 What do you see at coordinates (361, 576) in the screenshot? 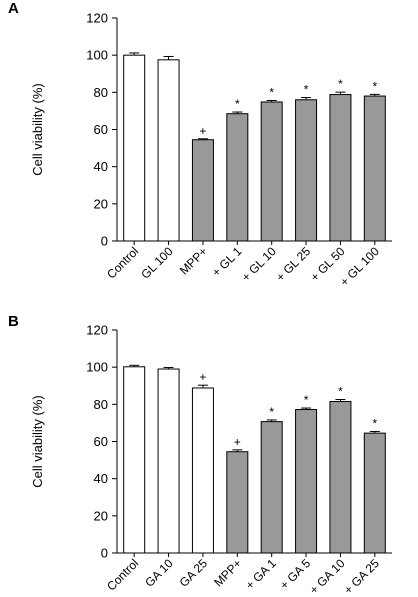
I see `x-tick-label: + GA 25` at bounding box center [361, 576].